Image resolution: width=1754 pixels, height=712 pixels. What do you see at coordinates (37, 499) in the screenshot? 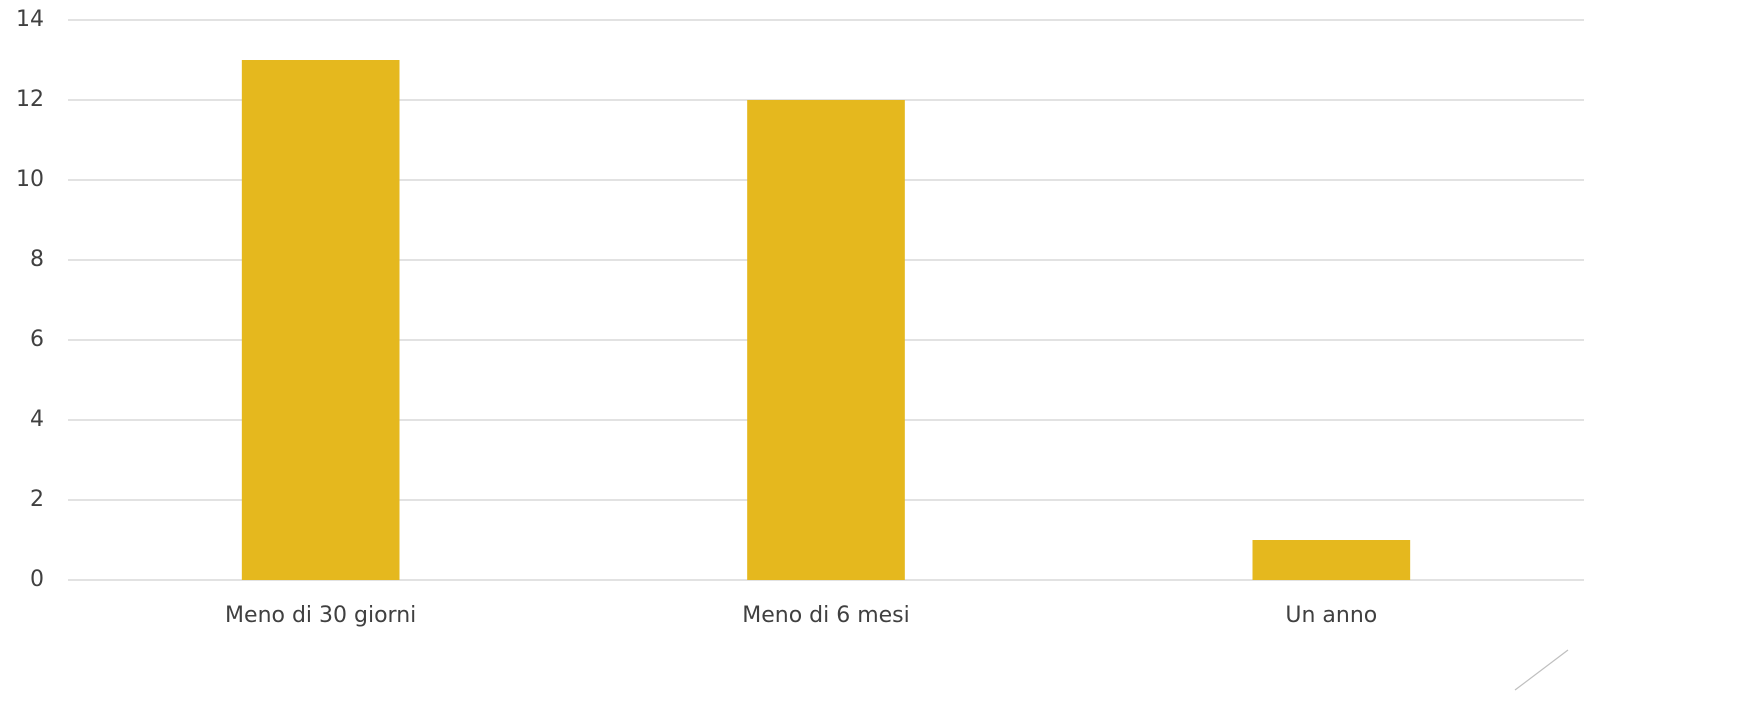
I see `y-tick-label: 2` at bounding box center [37, 499].